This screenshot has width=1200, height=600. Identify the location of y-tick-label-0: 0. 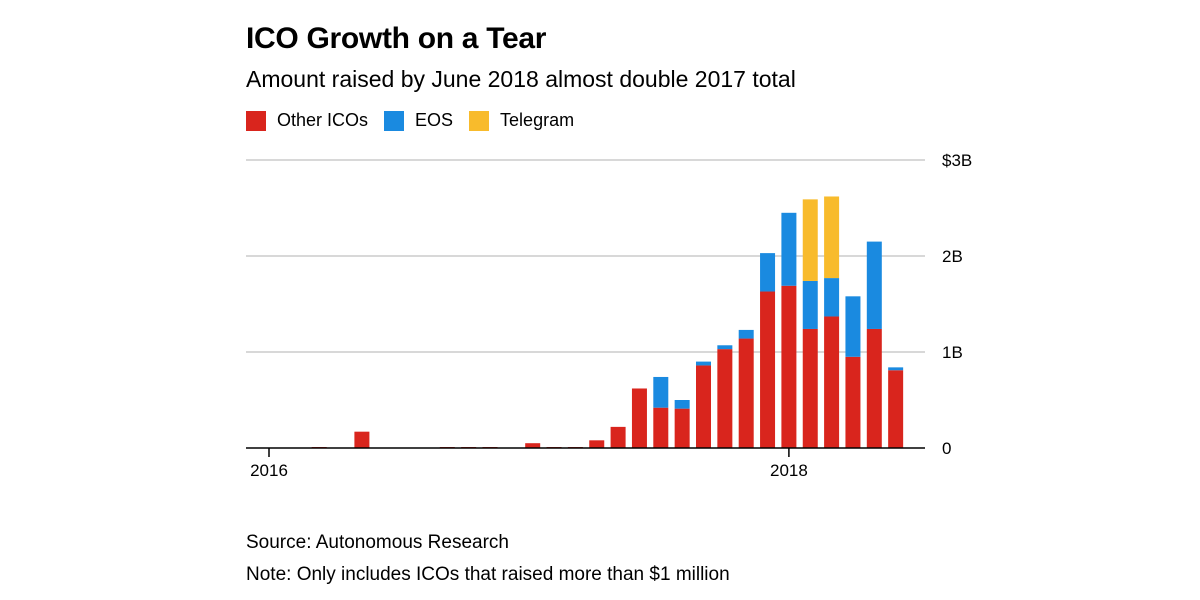
(946, 448).